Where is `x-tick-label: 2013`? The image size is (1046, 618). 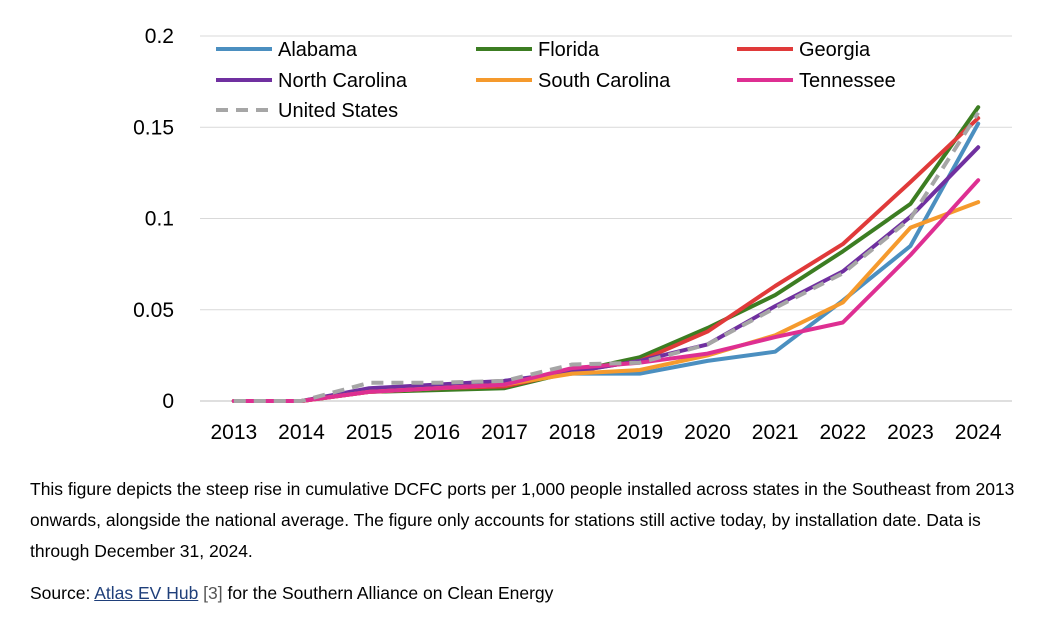 x-tick-label: 2013 is located at coordinates (233, 432).